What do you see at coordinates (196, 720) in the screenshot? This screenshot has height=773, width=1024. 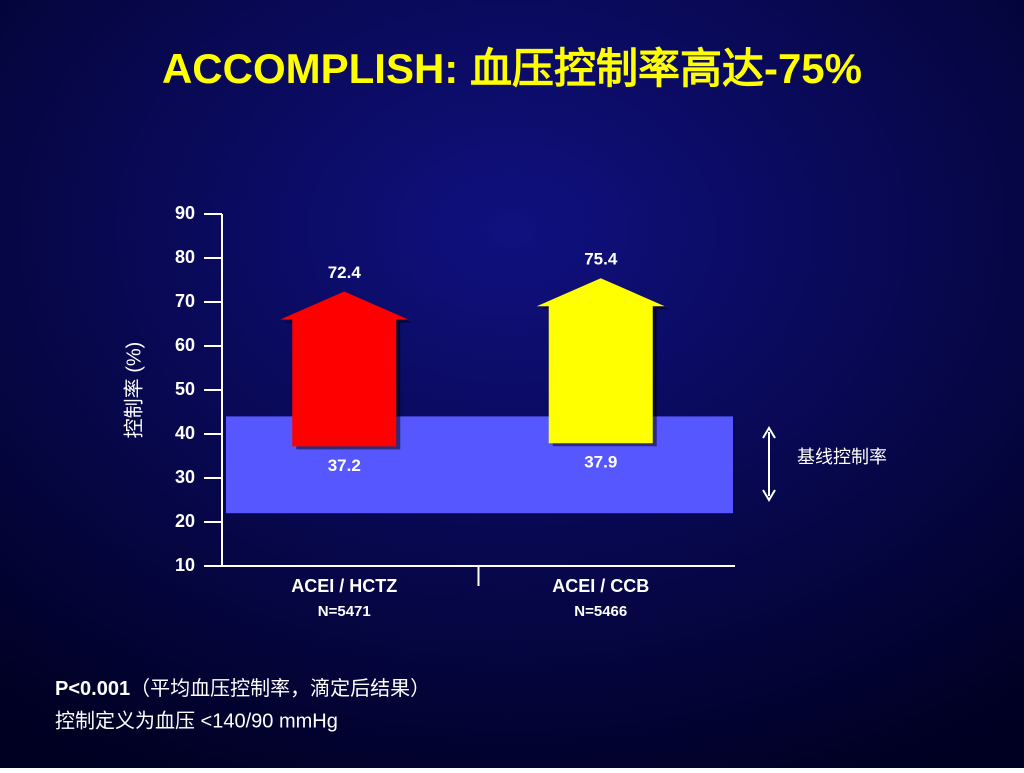 I see `note: 控制定义为血压 <140/90 mmHg` at bounding box center [196, 720].